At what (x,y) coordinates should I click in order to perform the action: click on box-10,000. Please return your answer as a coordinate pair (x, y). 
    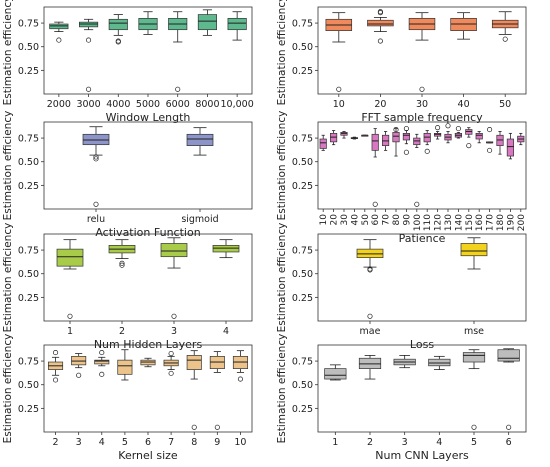
    Looking at the image, I should click on (237, 26).